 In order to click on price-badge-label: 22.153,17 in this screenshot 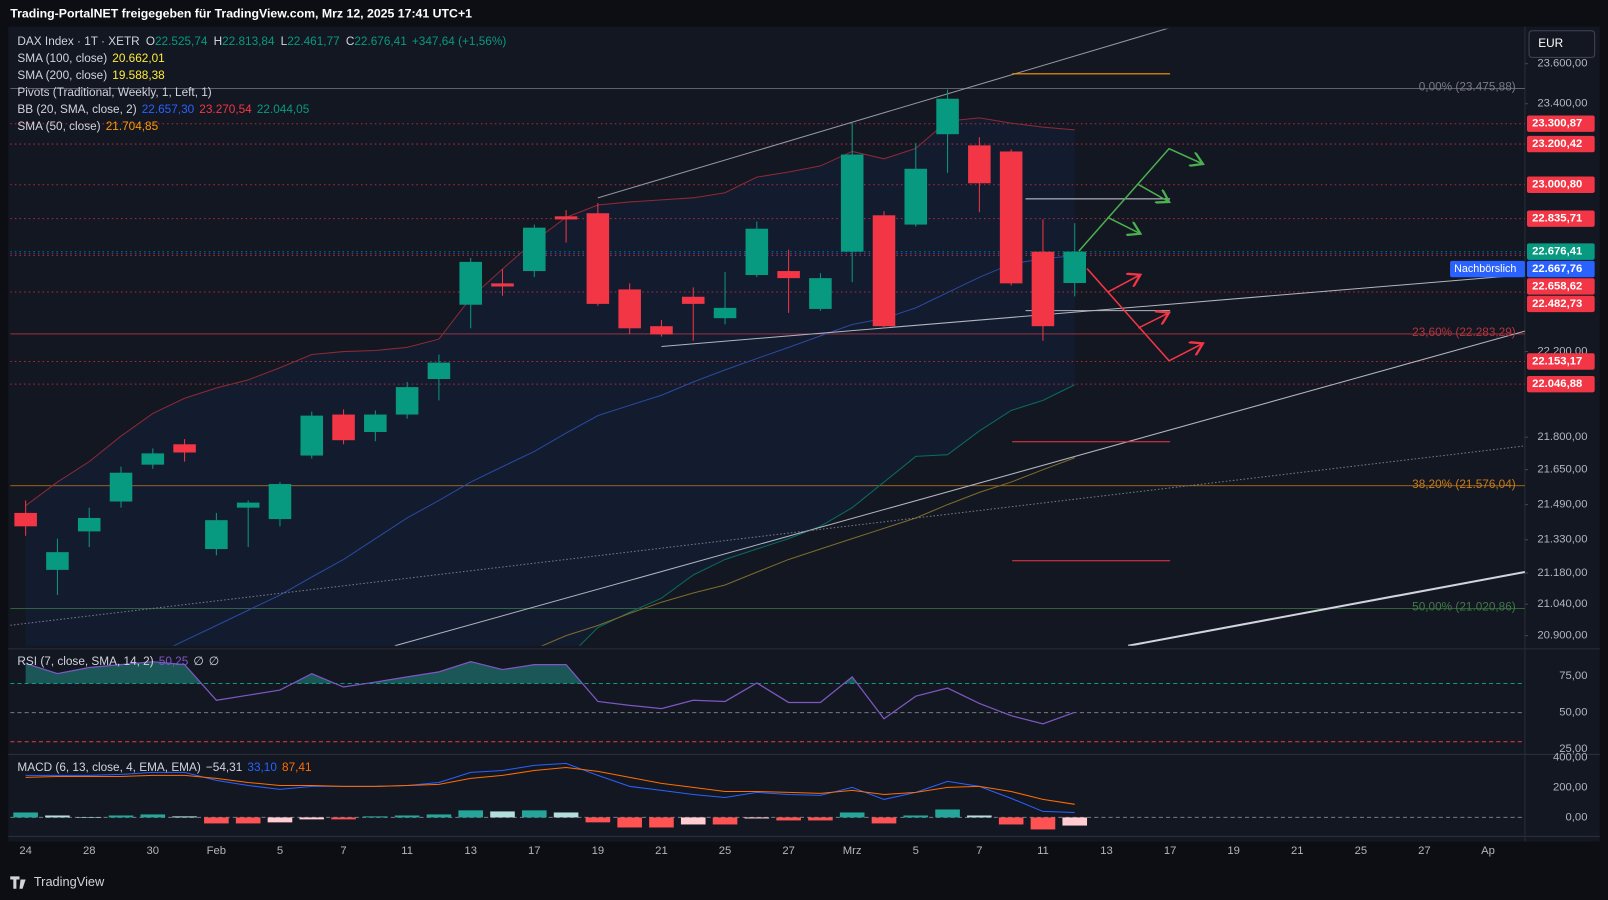, I will do `click(1557, 361)`.